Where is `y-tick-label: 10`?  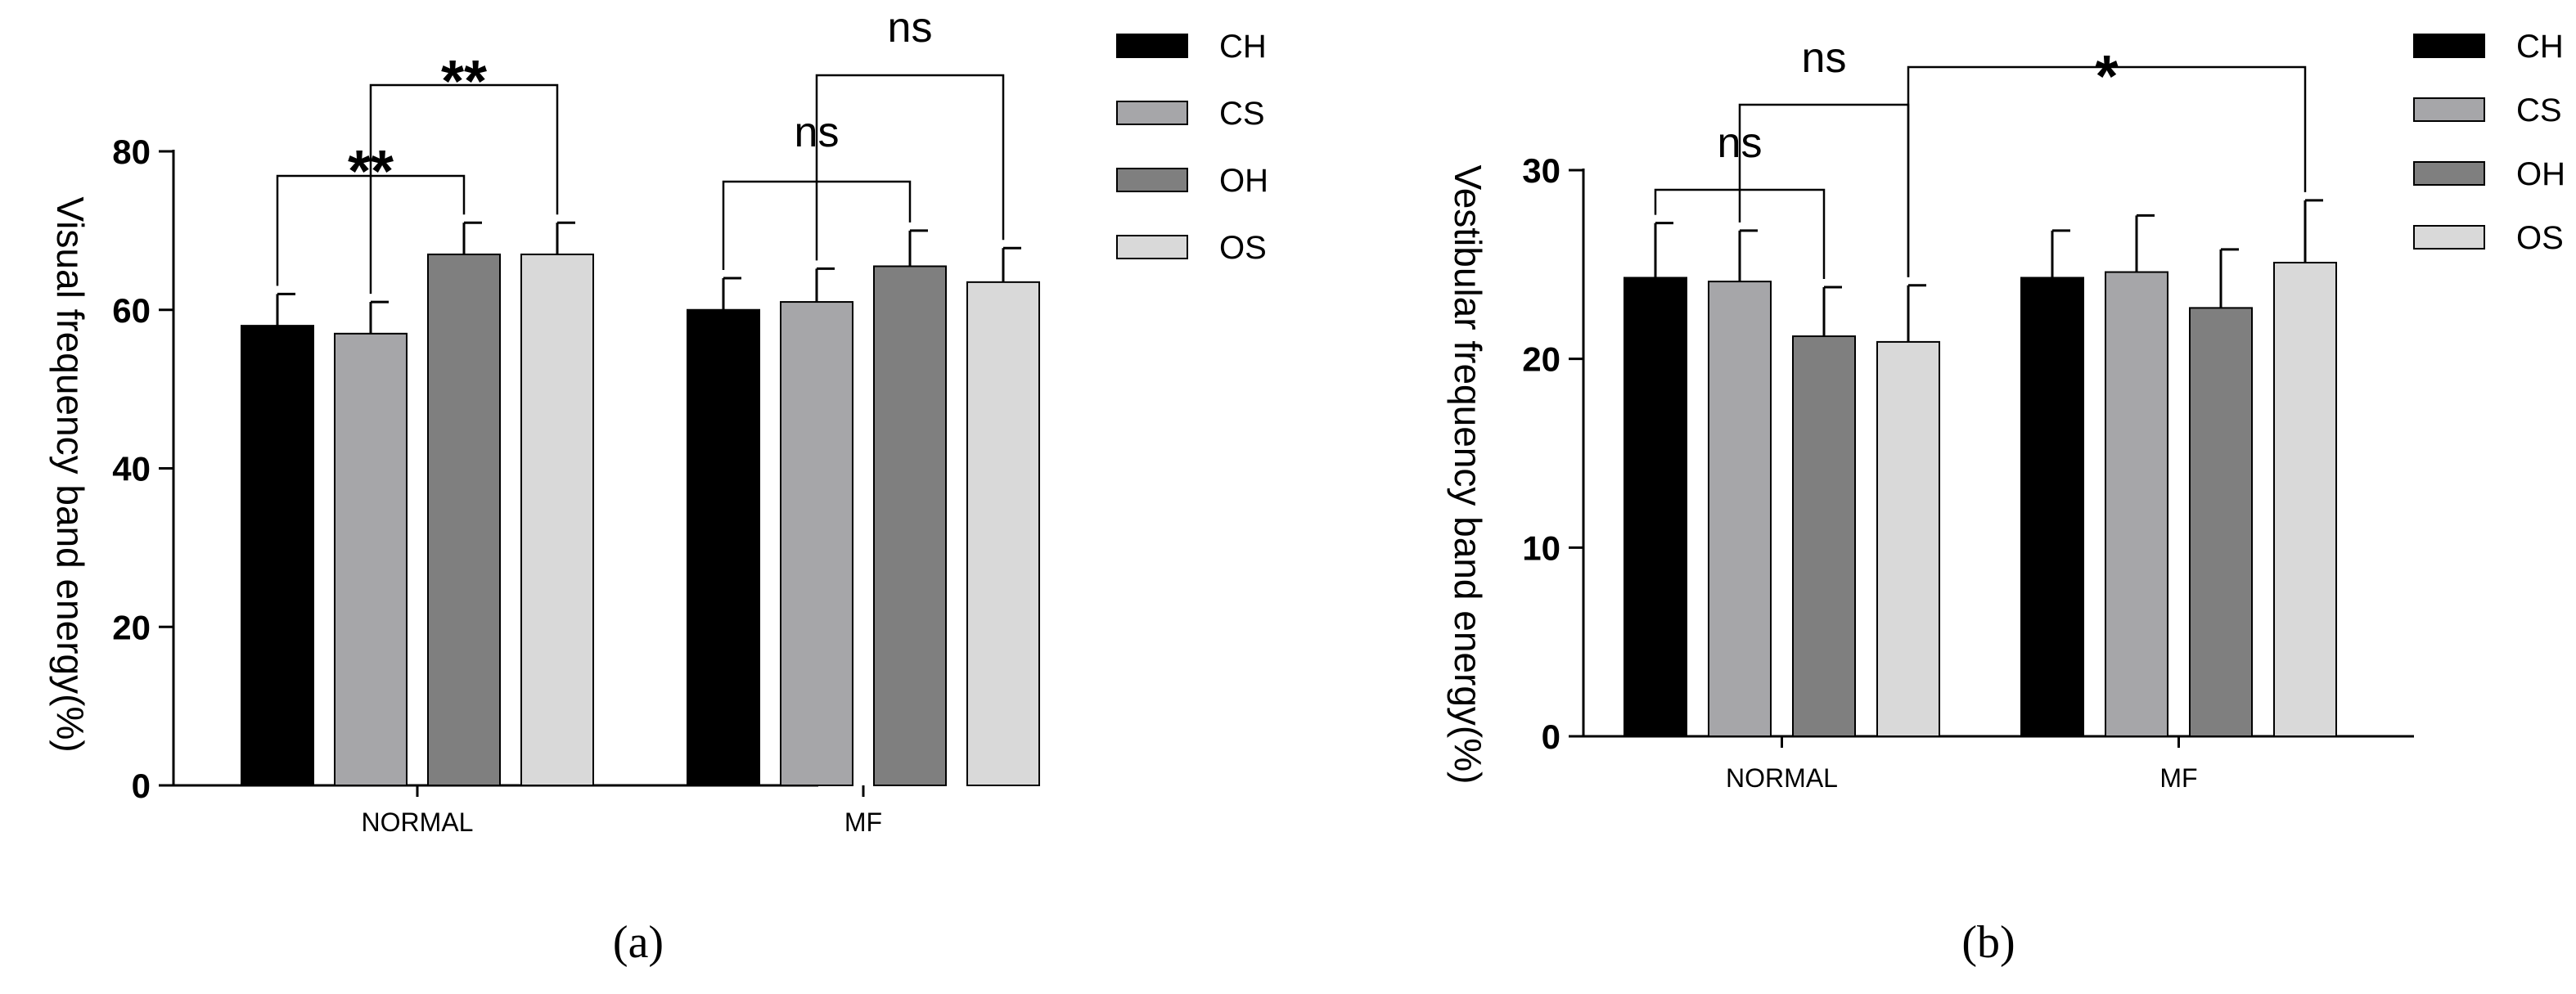
y-tick-label: 10 is located at coordinates (1541, 547).